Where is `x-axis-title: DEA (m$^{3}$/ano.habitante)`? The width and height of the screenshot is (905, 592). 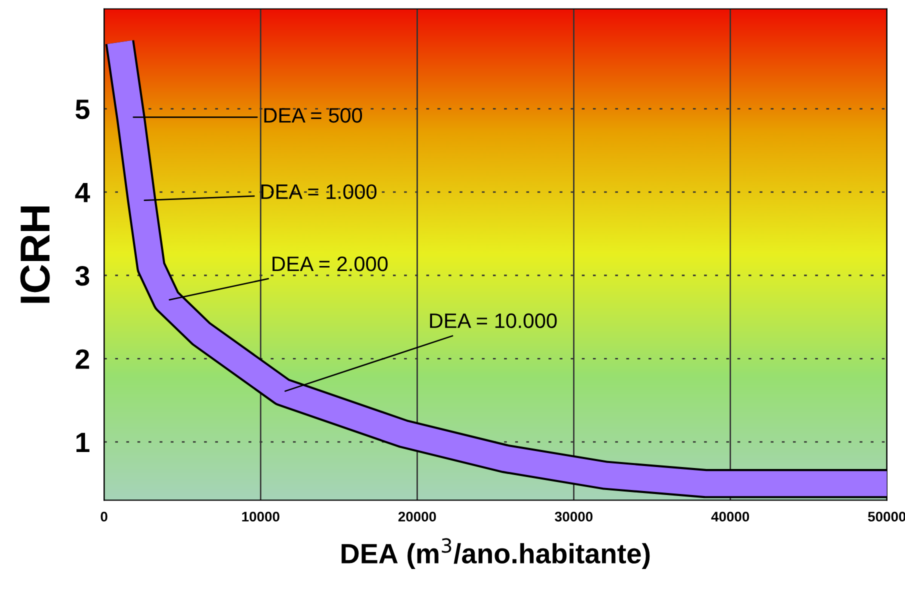
x-axis-title: DEA (m$^{3}$/ano.habitante) is located at coordinates (496, 554).